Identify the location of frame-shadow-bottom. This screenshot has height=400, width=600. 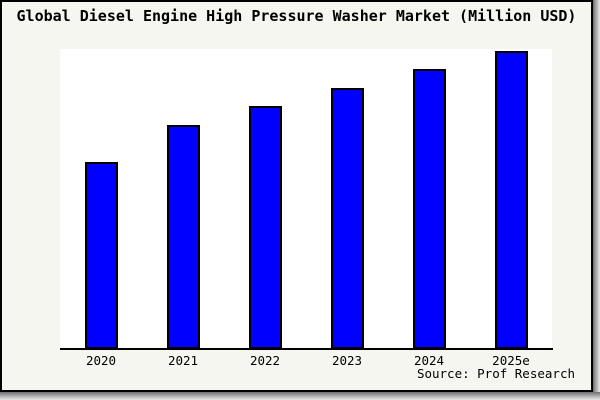
(300, 396).